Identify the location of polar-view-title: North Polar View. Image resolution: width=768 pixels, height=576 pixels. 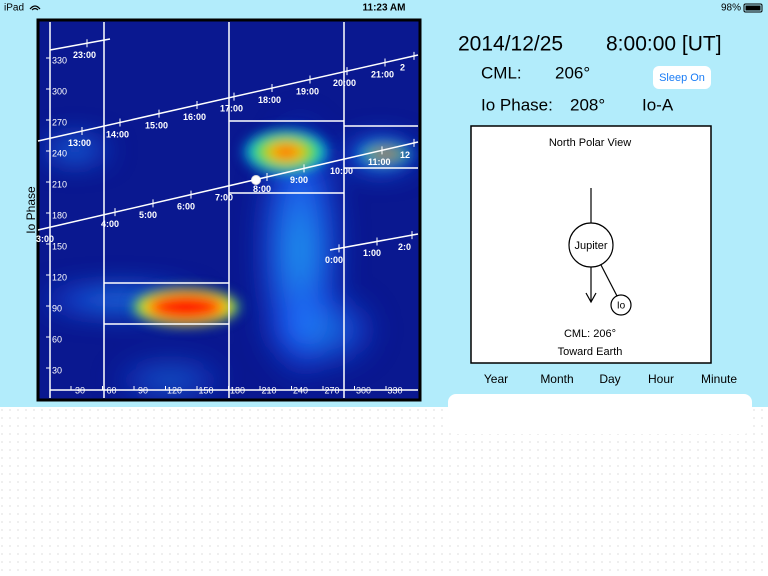
(590, 143).